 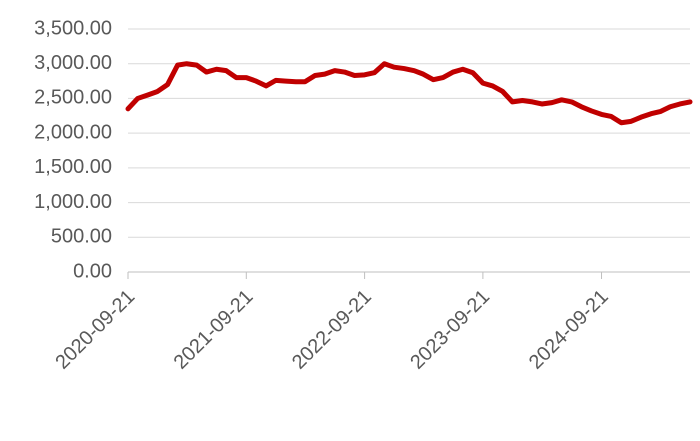 I want to click on x-tick-label: 2023-09-21, so click(x=450, y=330).